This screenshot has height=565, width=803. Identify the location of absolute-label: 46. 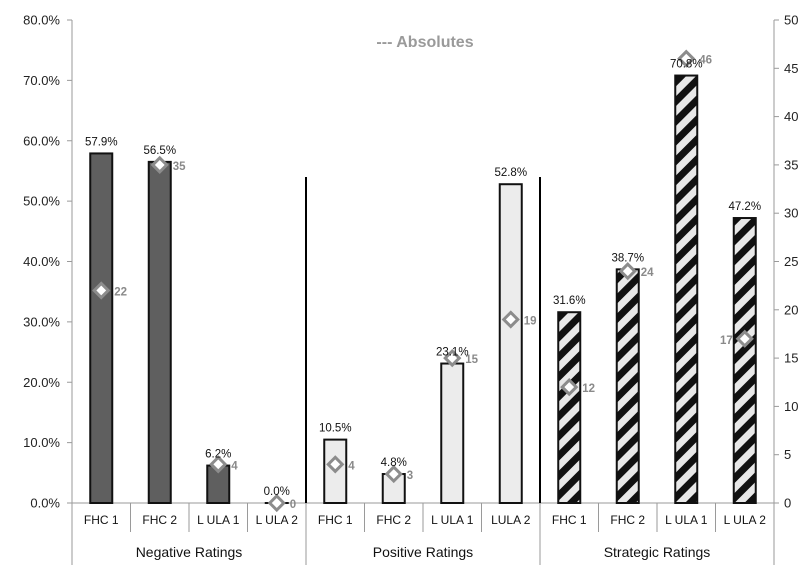
(705, 61).